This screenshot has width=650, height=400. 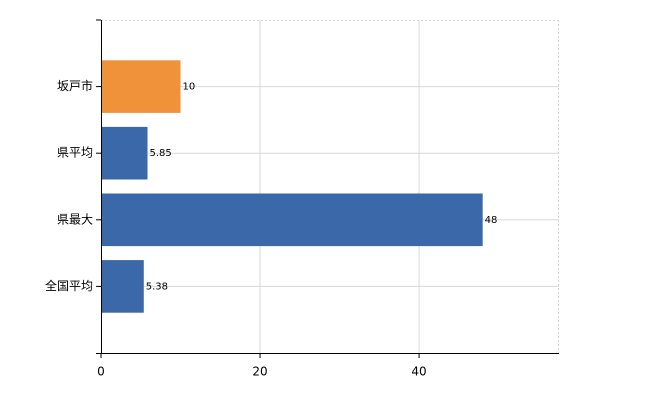 What do you see at coordinates (259, 372) in the screenshot?
I see `x-tick-label: 20` at bounding box center [259, 372].